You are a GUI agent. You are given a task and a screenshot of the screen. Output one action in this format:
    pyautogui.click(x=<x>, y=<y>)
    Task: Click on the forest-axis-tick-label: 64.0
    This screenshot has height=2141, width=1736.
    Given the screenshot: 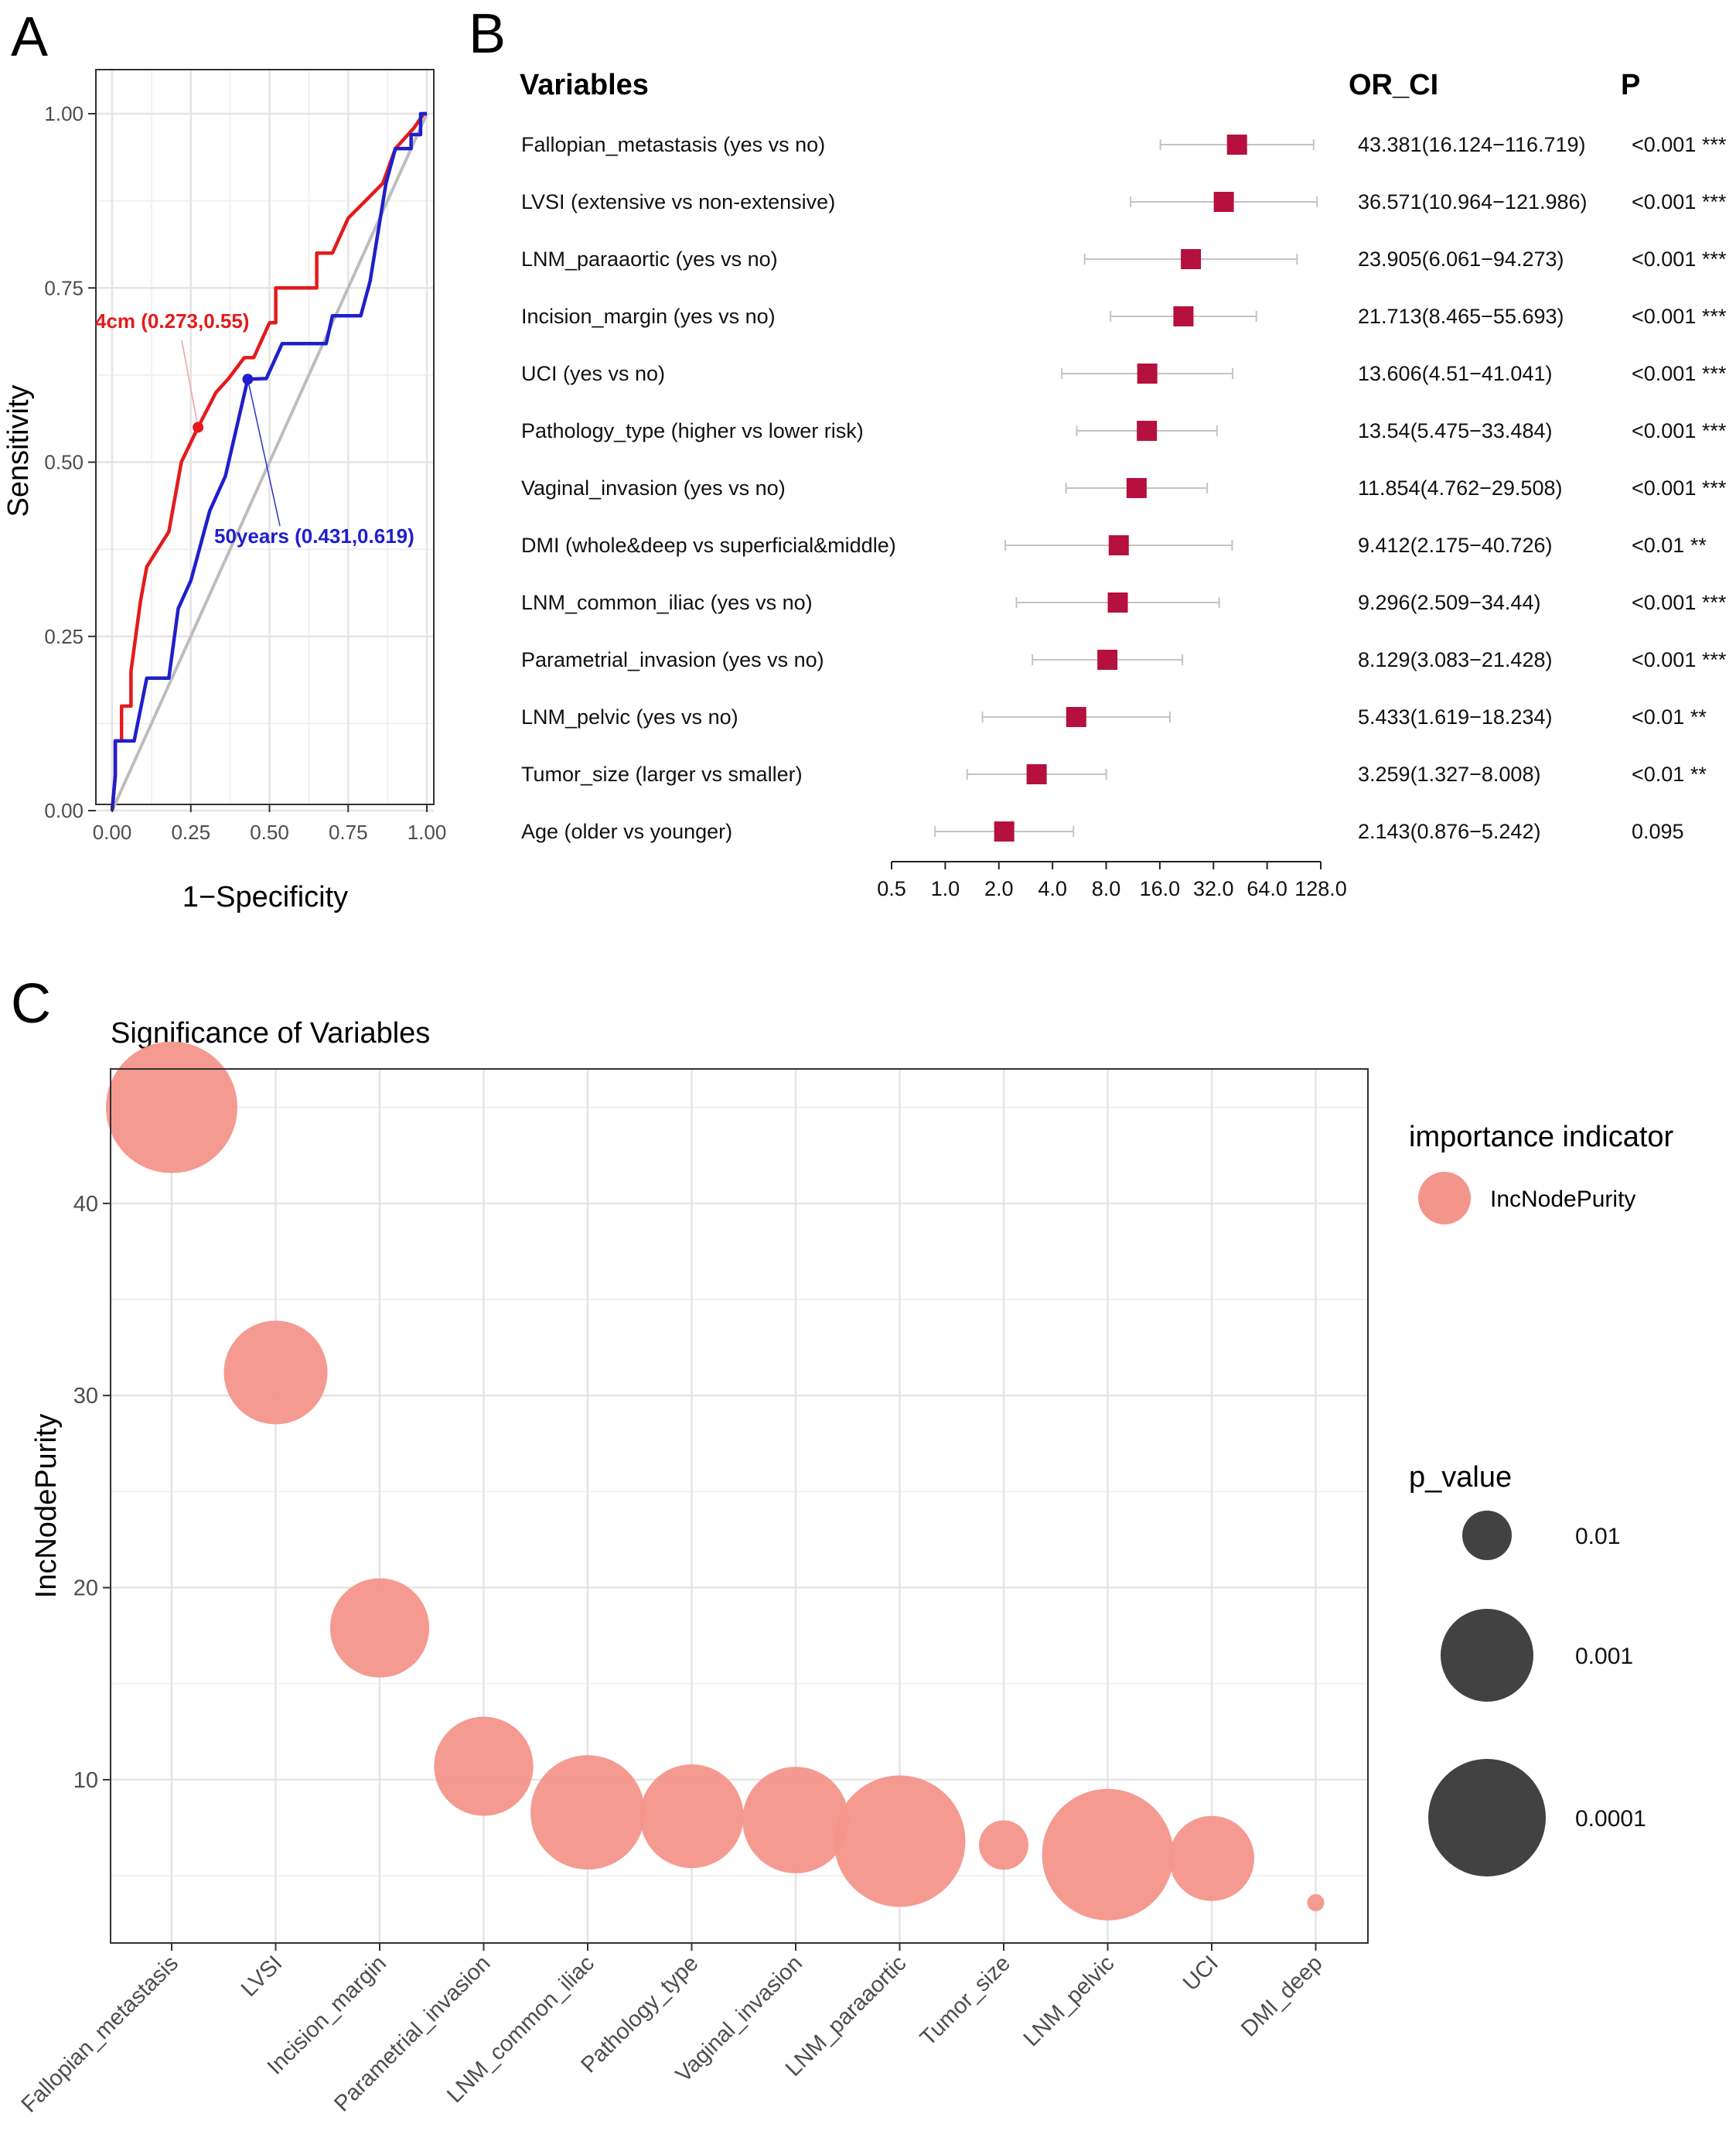 What is the action you would take?
    pyautogui.click(x=1268, y=888)
    